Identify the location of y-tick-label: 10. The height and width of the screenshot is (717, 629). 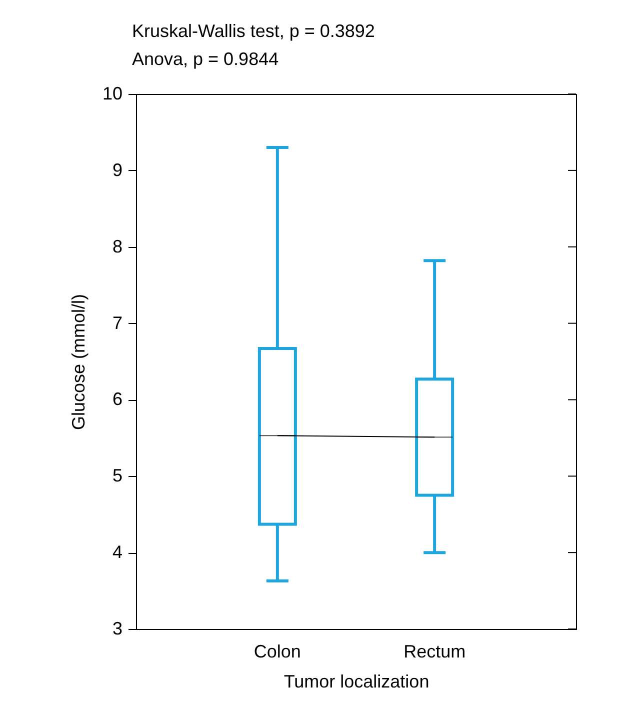
(112, 94).